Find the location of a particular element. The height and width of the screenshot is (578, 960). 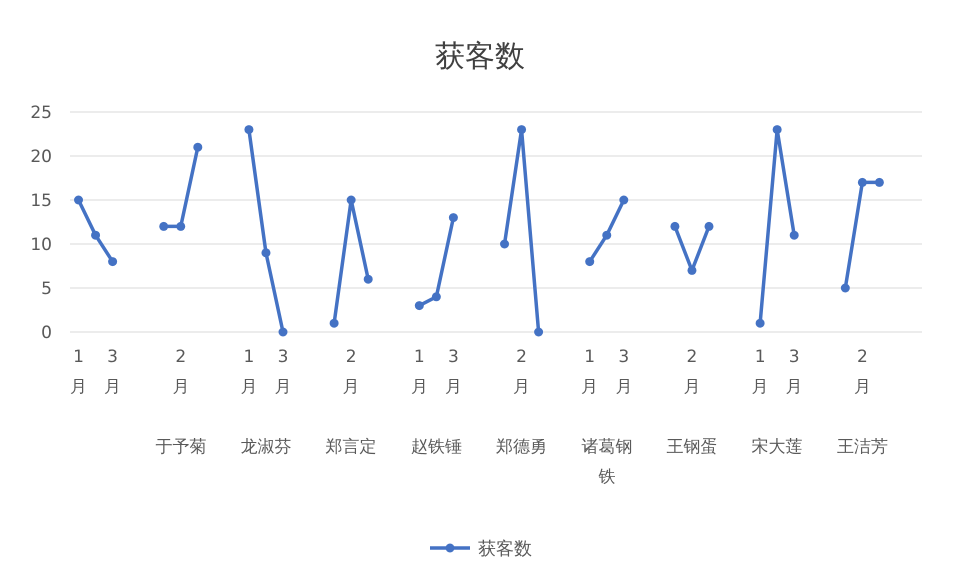

y-tick-label: 15 is located at coordinates (41, 200).